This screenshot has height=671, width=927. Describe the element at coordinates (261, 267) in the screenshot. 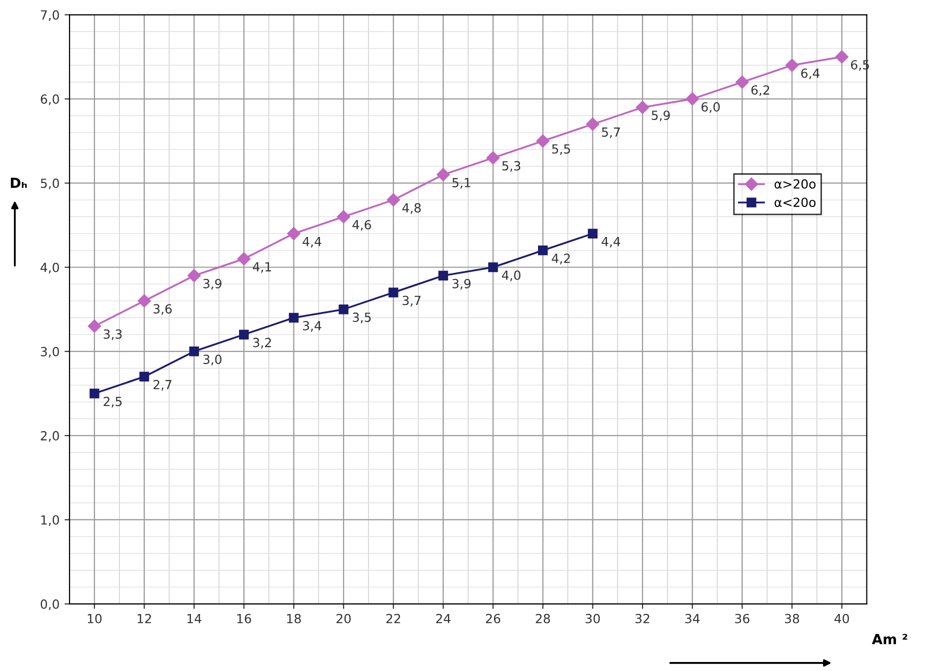

I see `data-label: 4,1` at that location.